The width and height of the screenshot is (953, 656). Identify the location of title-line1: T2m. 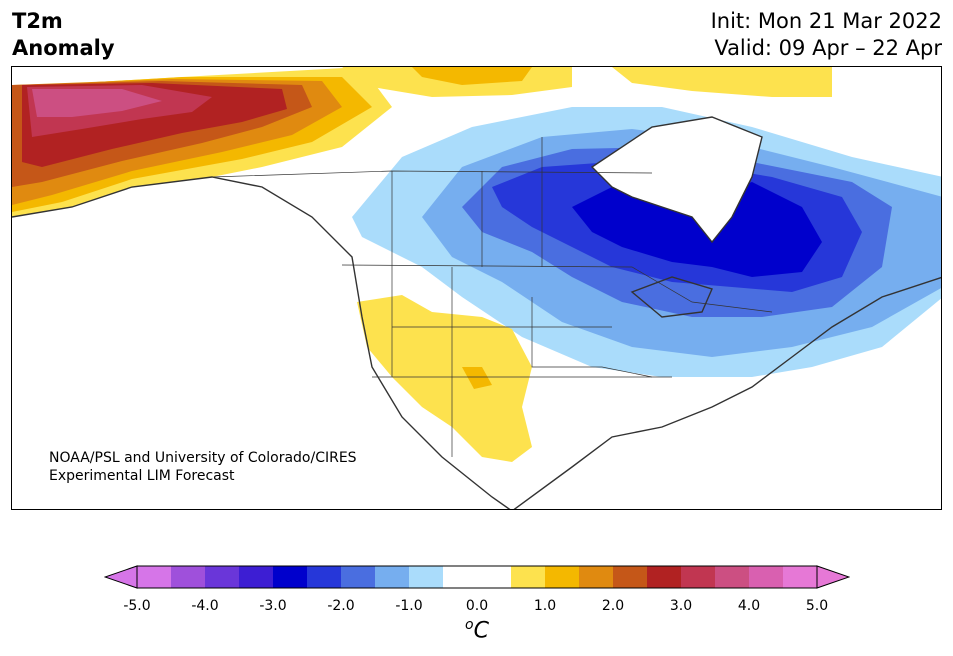
(37, 21).